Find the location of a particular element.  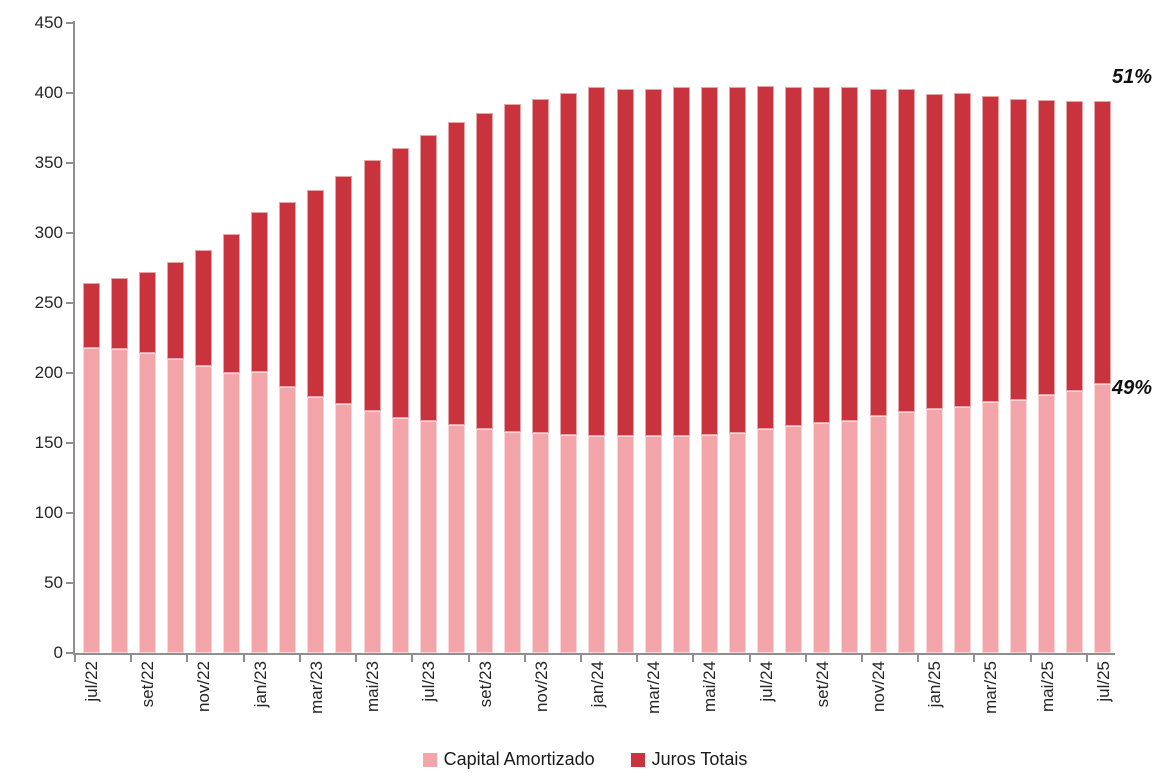

legend-item-juros: Juros Totais is located at coordinates (689, 759).